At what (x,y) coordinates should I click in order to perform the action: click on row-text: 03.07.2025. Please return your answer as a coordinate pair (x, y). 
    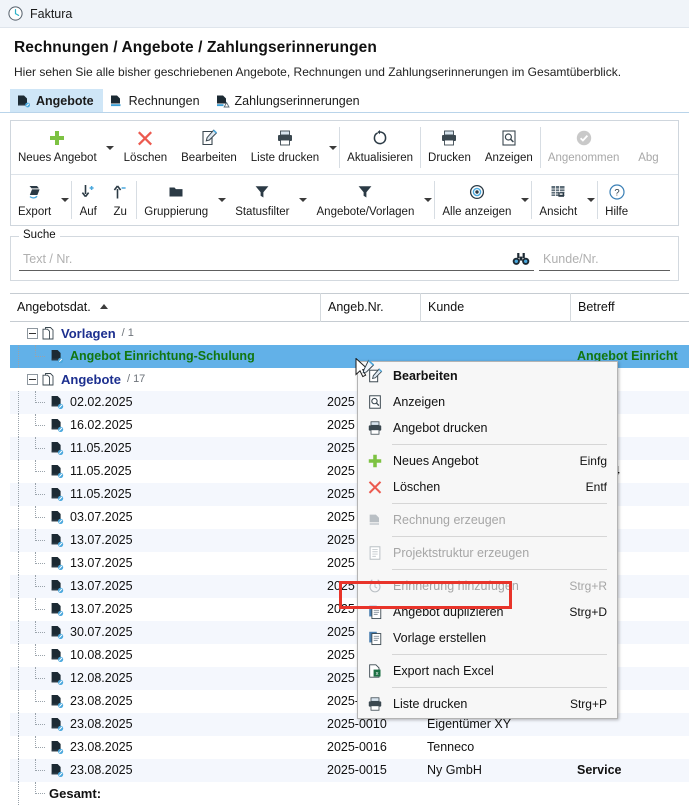
    Looking at the image, I should click on (101, 517).